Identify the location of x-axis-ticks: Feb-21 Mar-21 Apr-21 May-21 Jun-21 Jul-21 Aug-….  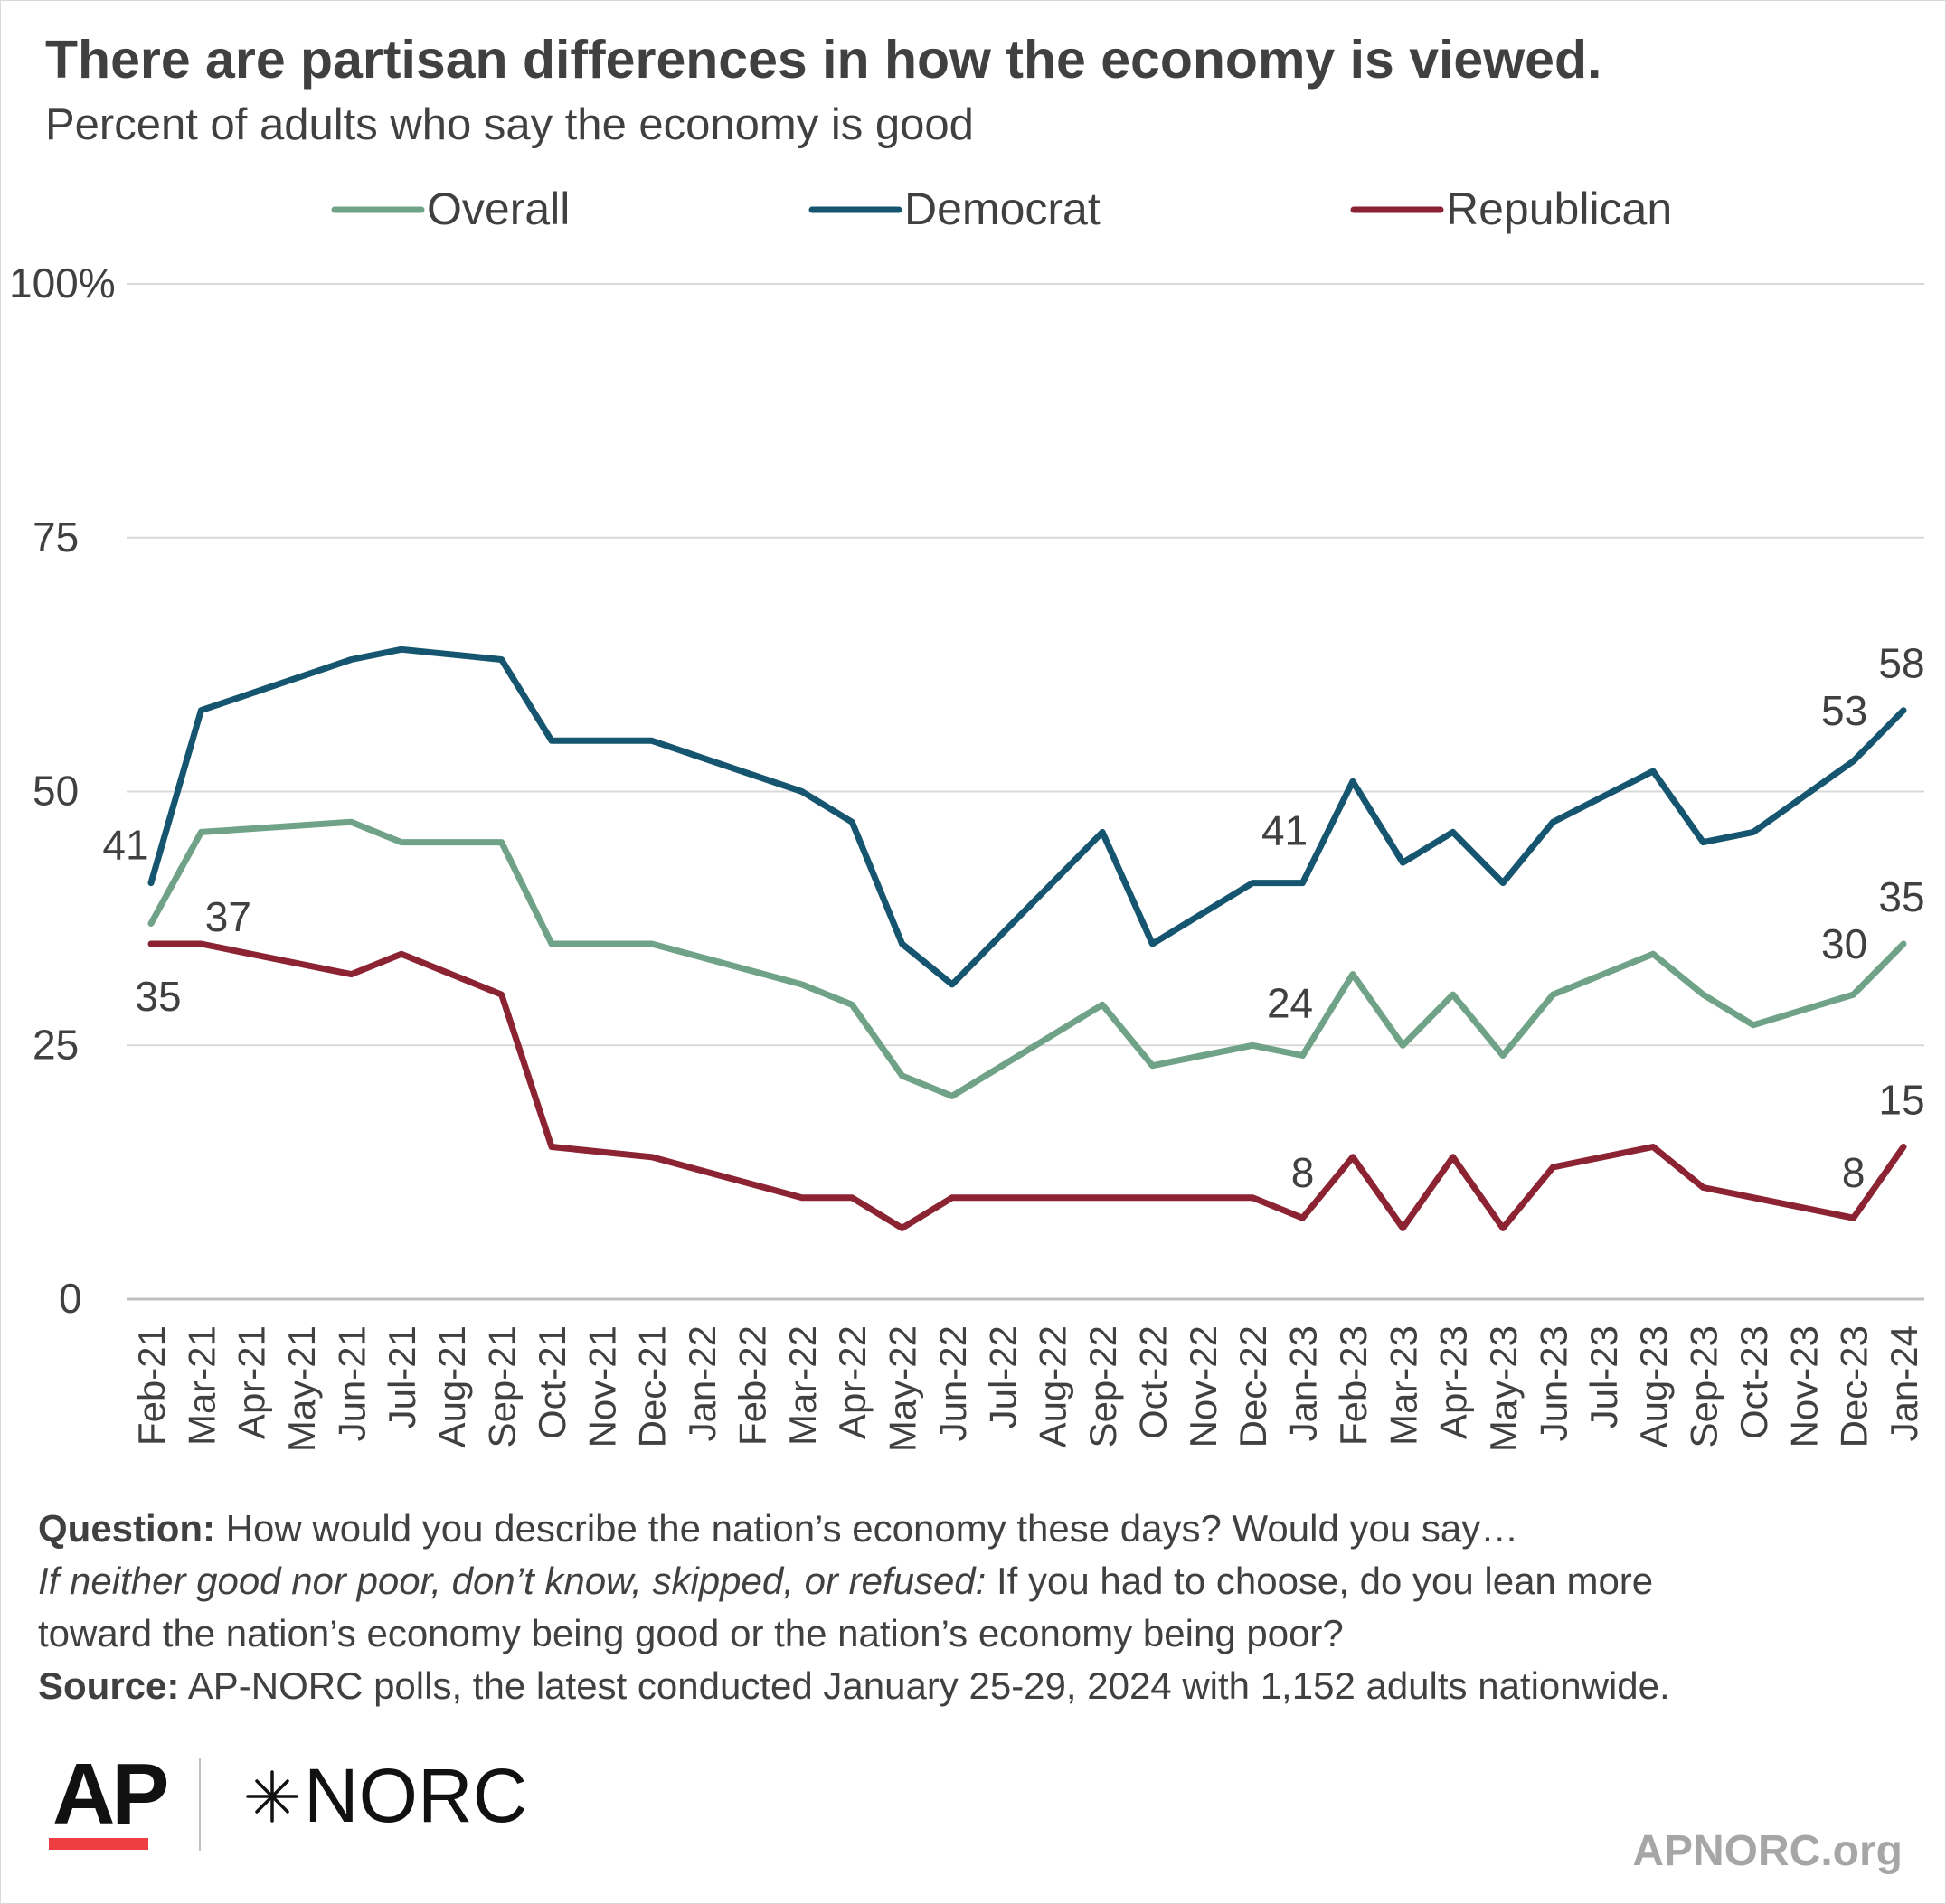
(1027, 1388).